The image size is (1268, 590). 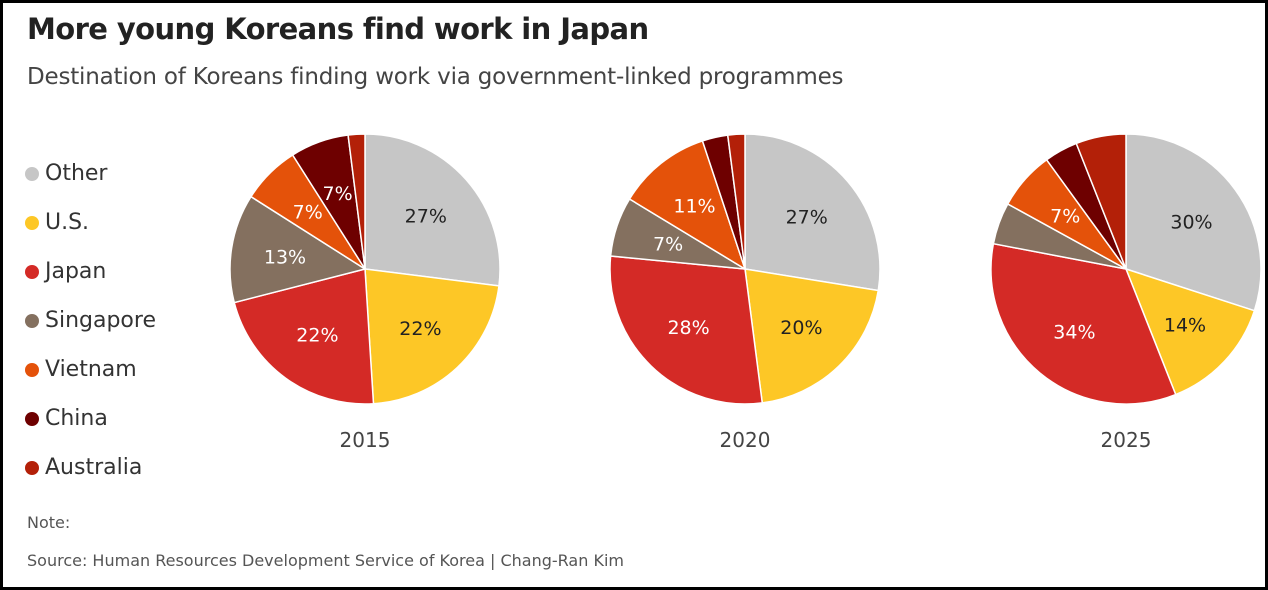 I want to click on chart-title: More young Koreans find work in Japan, so click(x=338, y=29).